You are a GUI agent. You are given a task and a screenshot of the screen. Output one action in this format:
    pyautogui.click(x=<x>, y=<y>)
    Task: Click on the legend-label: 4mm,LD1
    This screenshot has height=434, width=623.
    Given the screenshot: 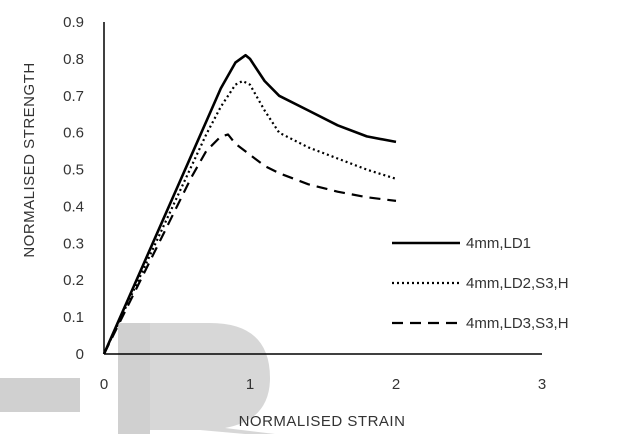 What is the action you would take?
    pyautogui.click(x=498, y=243)
    